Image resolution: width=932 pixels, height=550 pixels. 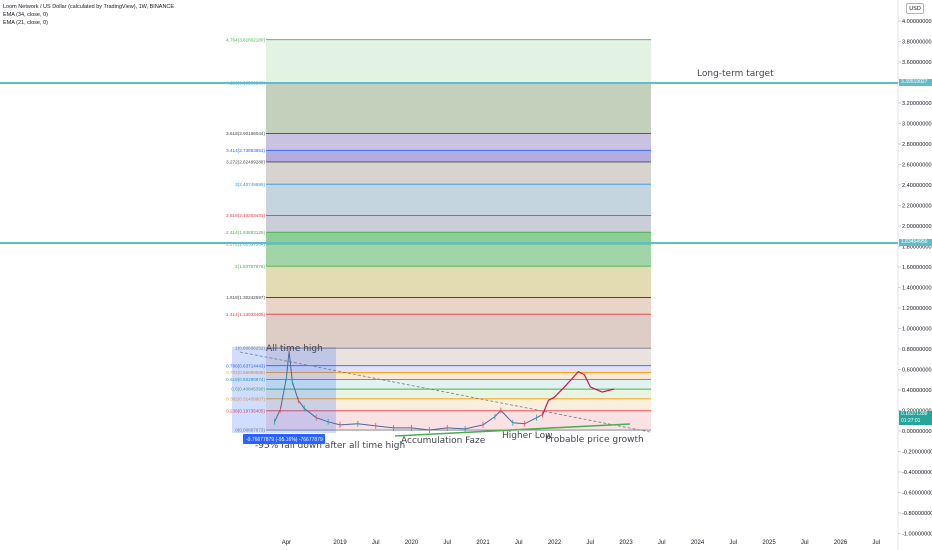 I want to click on long-term-target-label: Long-term target, so click(x=735, y=74).